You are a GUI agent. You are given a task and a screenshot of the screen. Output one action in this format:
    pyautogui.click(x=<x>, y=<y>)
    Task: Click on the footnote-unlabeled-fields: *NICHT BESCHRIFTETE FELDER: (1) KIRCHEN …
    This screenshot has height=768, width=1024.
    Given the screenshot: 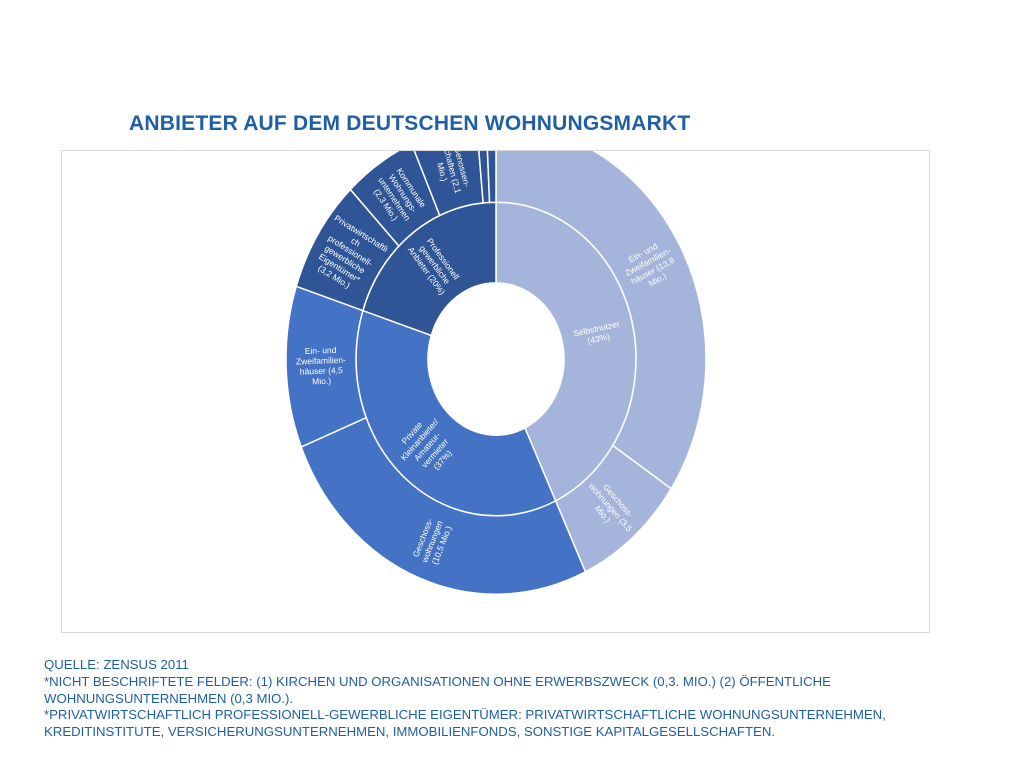 What is the action you would take?
    pyautogui.click(x=437, y=681)
    